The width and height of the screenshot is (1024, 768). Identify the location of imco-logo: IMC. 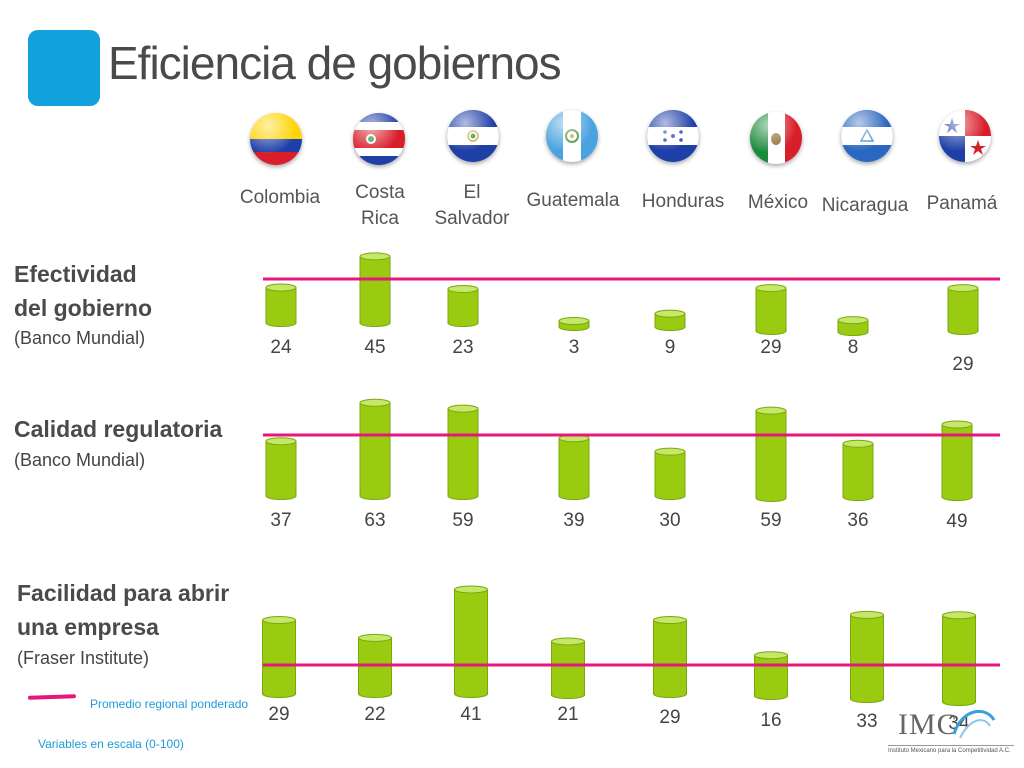
(928, 724).